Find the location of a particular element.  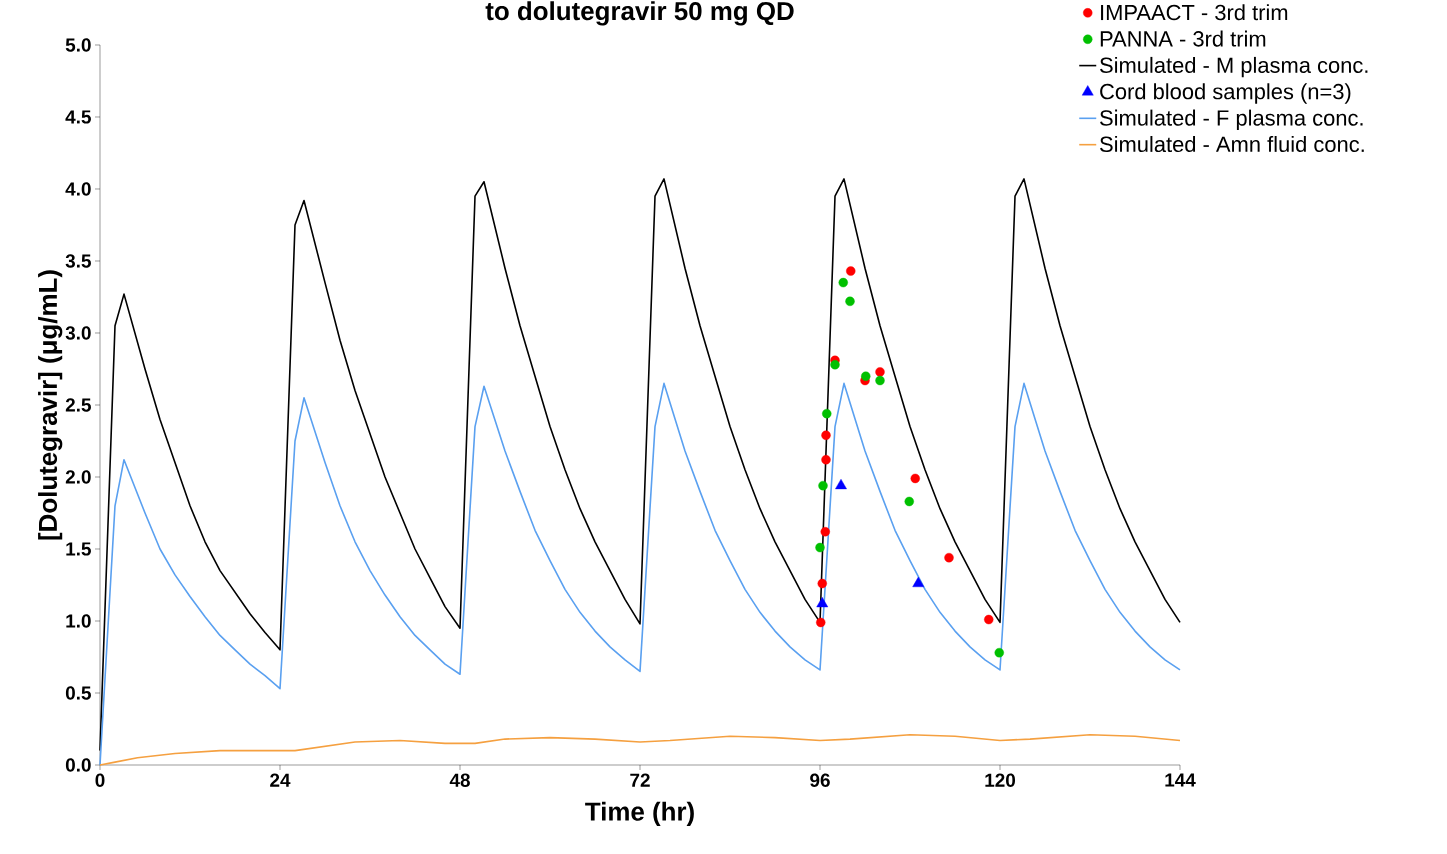

x-tick-label: 48 is located at coordinates (459, 780).